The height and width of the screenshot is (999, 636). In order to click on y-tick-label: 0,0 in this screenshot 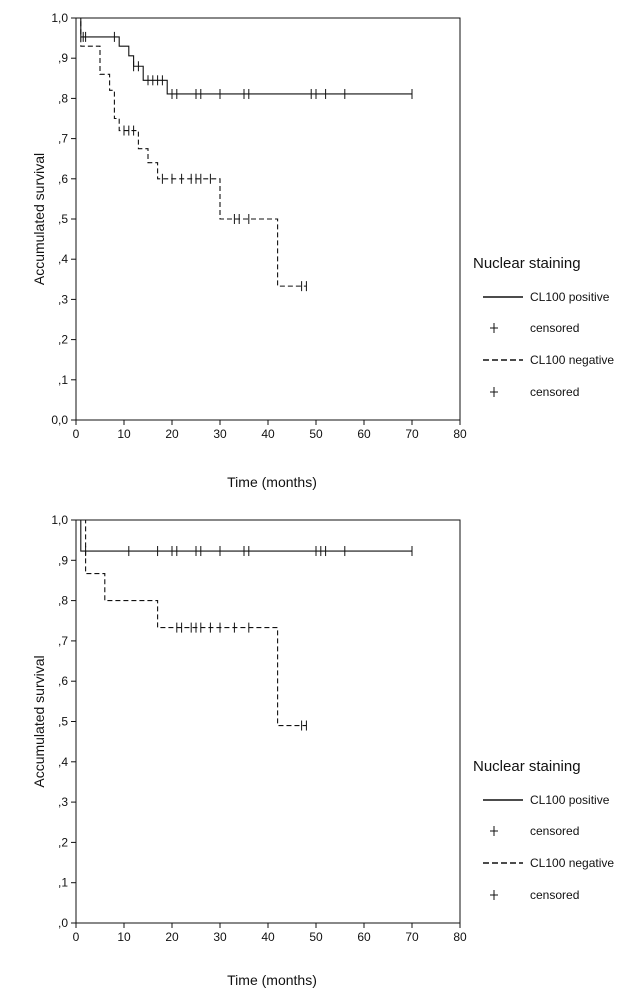, I will do `click(59, 420)`.